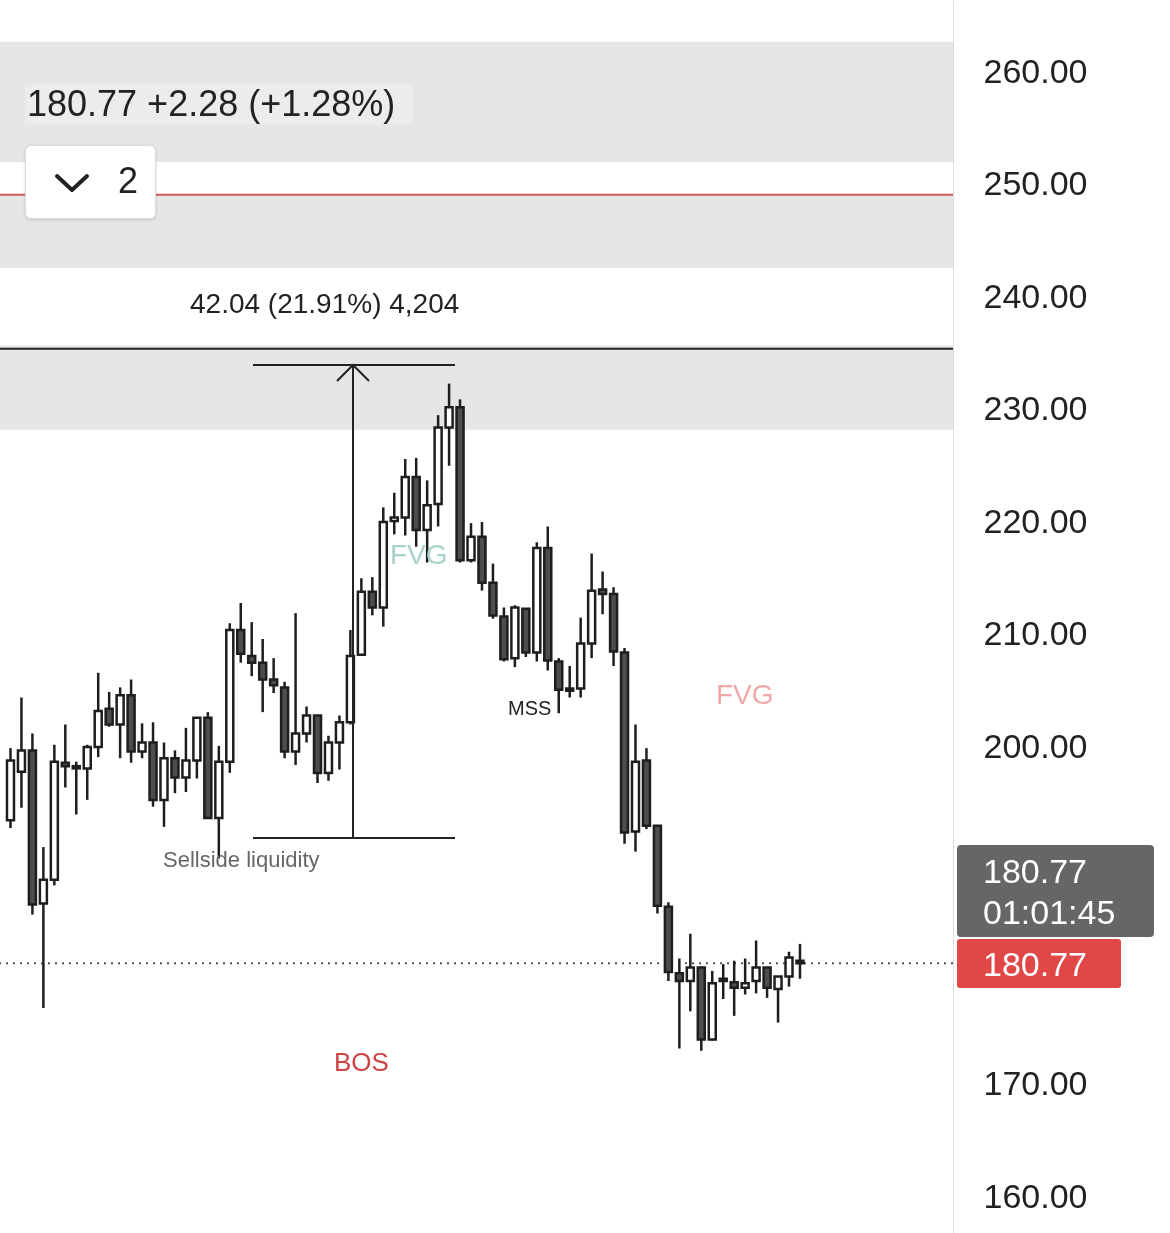  I want to click on annotation: FVG, so click(745, 694).